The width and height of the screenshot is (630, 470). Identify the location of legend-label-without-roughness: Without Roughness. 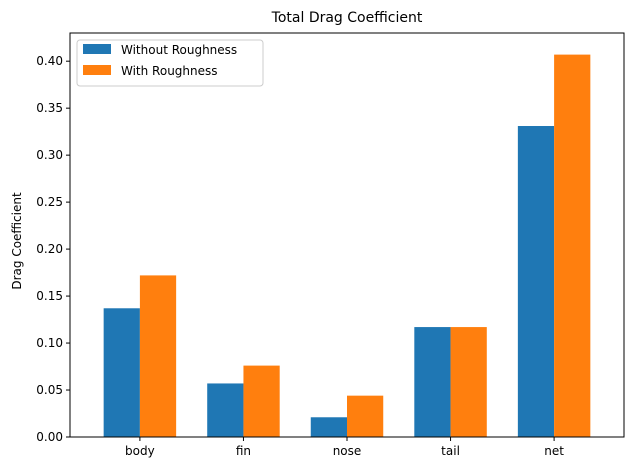
(179, 50).